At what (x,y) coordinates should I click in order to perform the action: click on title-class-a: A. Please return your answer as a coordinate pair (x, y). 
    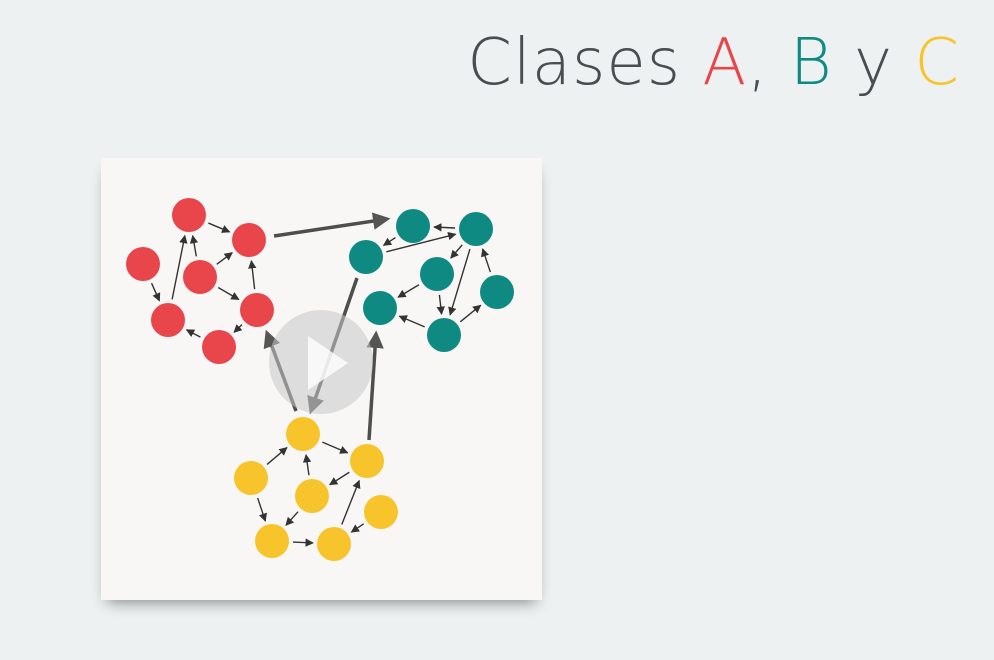
    Looking at the image, I should click on (724, 63).